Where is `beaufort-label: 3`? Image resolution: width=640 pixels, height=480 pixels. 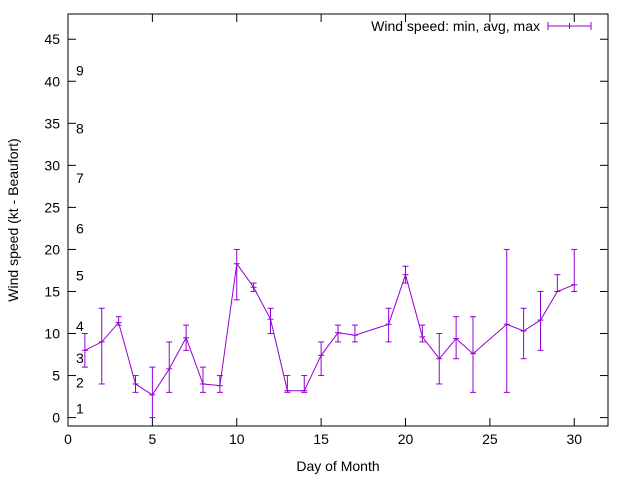 beaufort-label: 3 is located at coordinates (80, 358).